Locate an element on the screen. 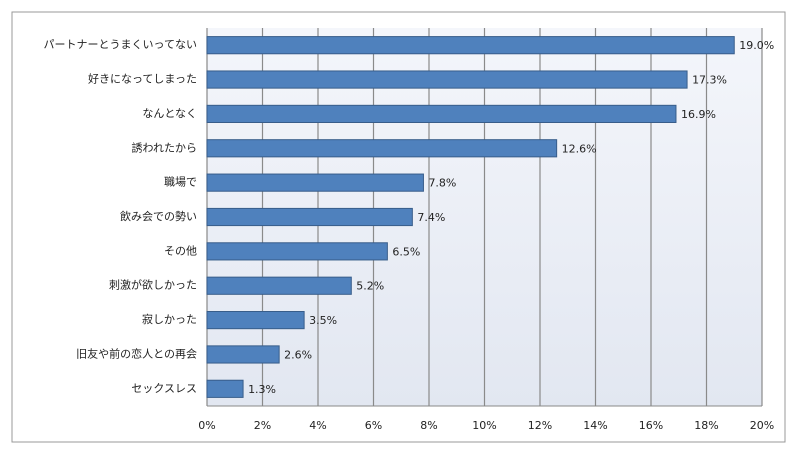 The height and width of the screenshot is (454, 800). x-tick-label: 18% is located at coordinates (706, 425).